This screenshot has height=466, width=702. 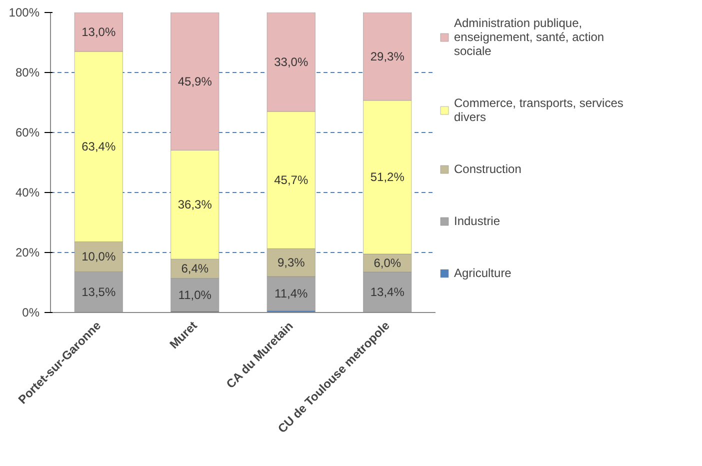 I want to click on legend-label: Administration publique, enseignement, santé, action sociale, so click(x=529, y=37).